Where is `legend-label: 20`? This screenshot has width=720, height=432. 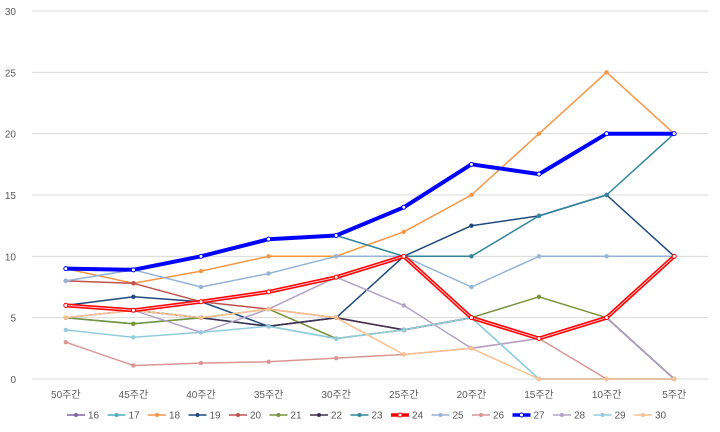 legend-label: 20 is located at coordinates (256, 416).